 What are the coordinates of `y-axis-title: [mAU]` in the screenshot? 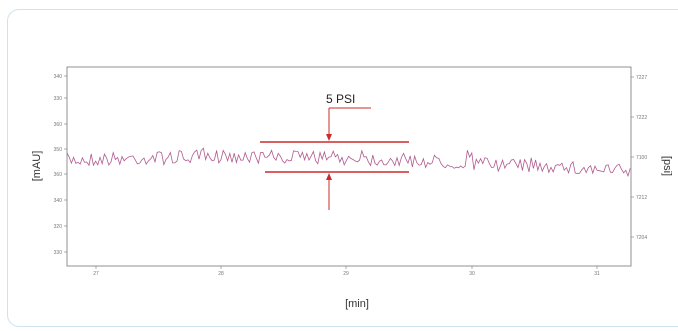 It's located at (37, 166).